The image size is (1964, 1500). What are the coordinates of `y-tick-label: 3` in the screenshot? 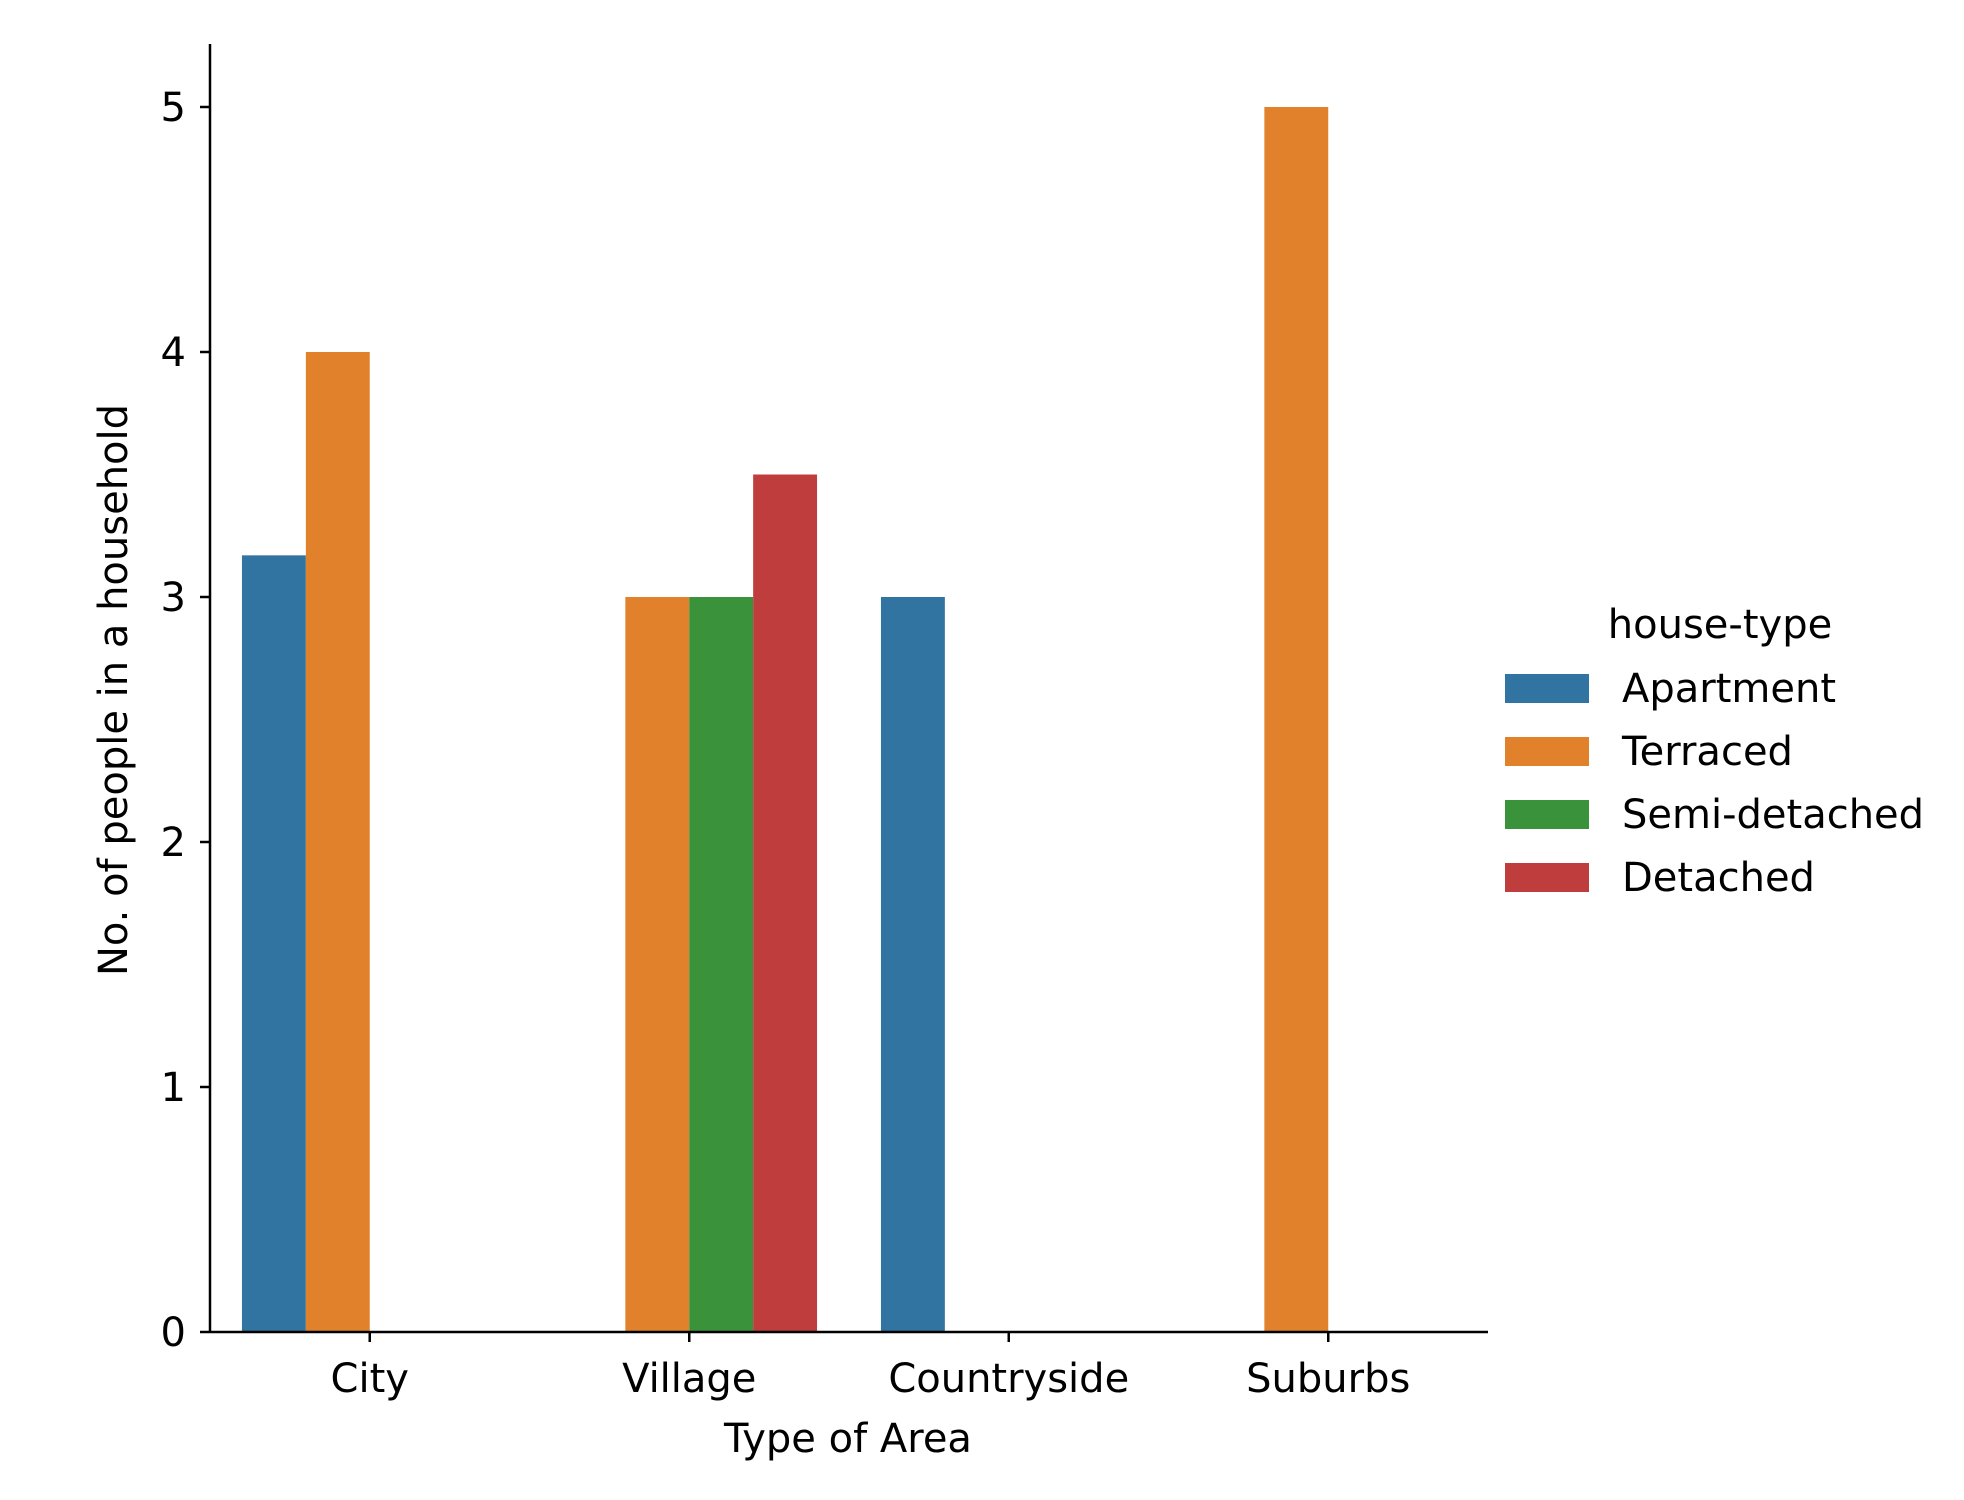 It's located at (173, 598).